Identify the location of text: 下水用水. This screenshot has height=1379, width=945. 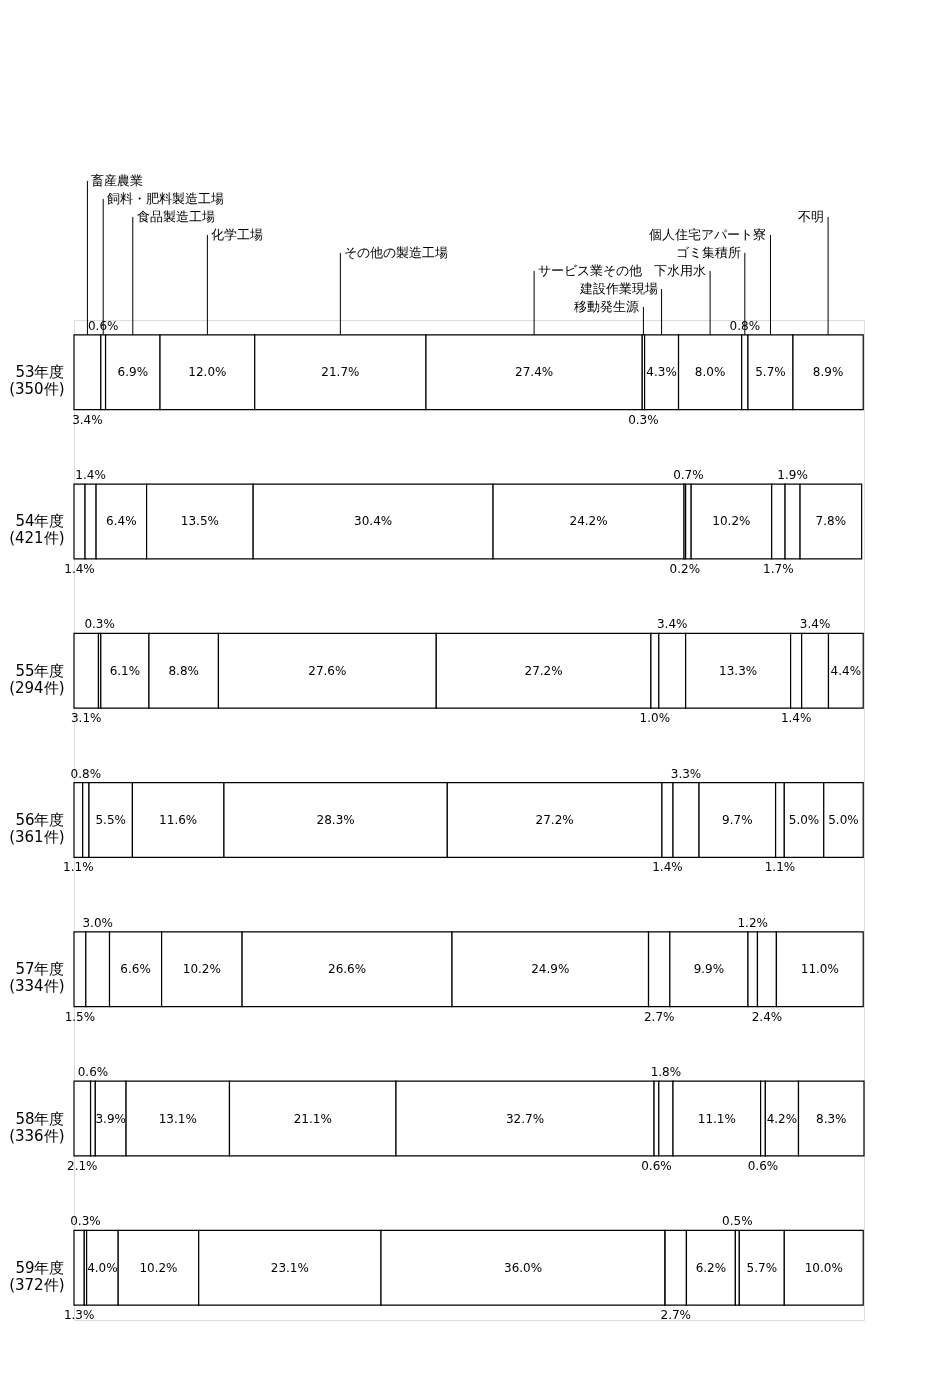
(680, 270).